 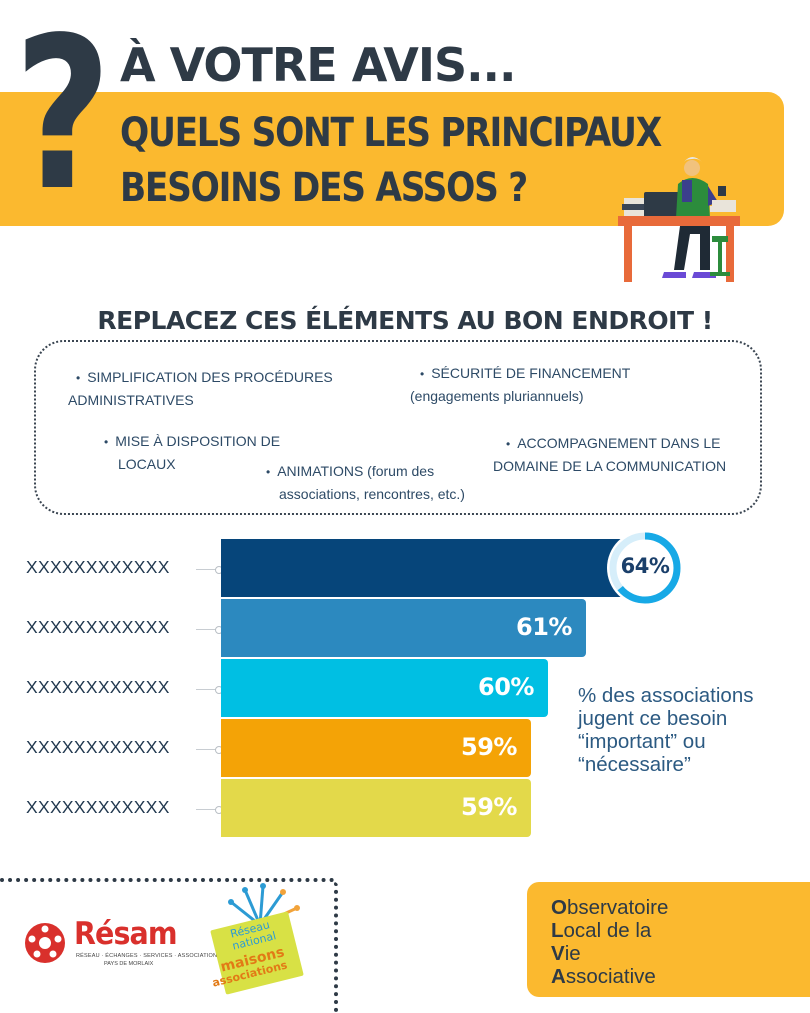 I want to click on bar-value-label: 64%, so click(x=645, y=566).